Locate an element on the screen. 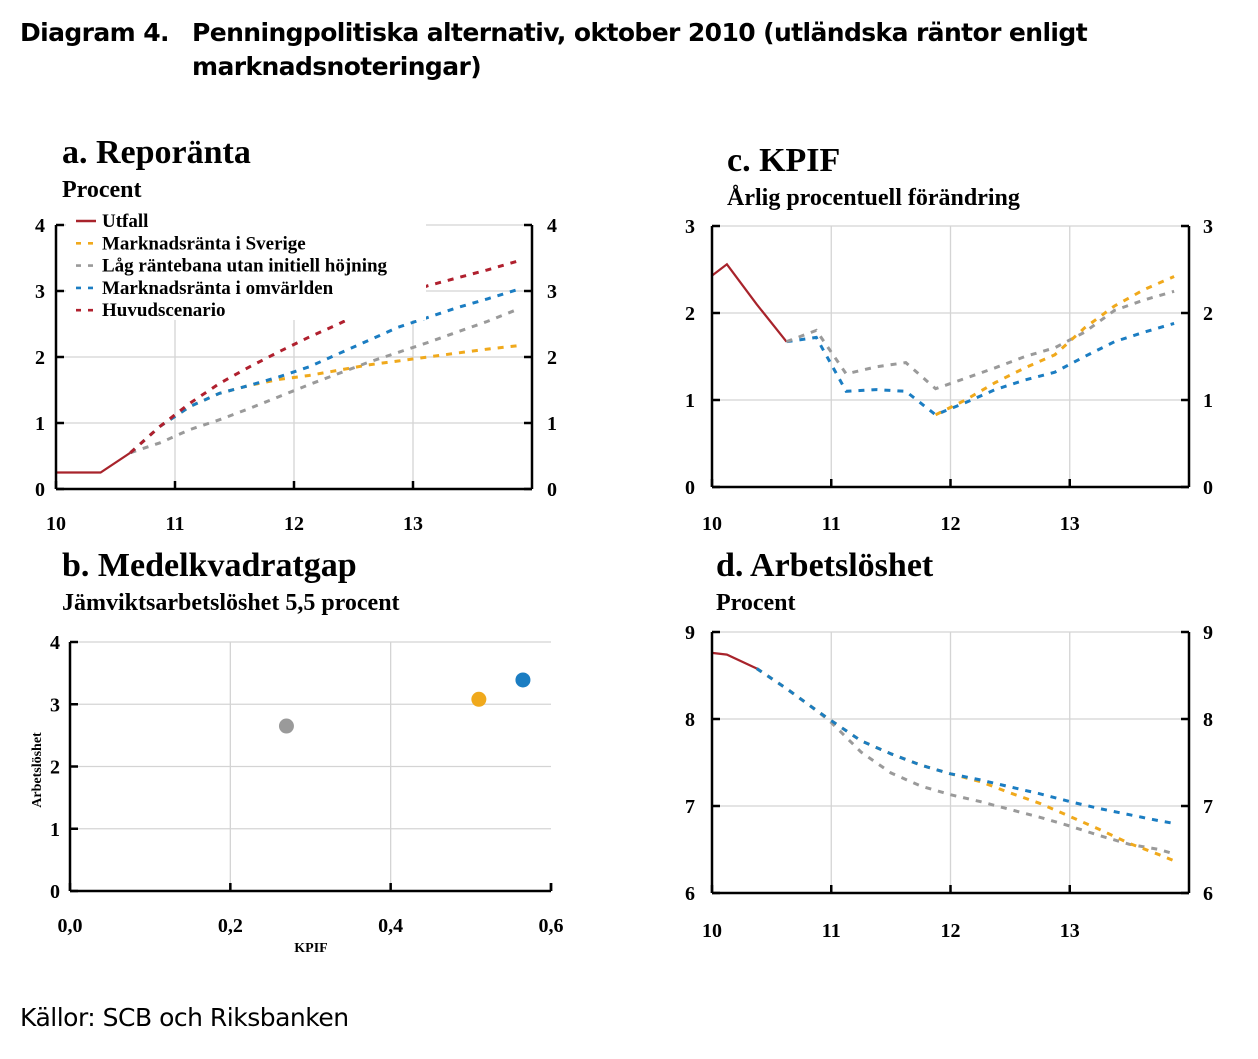 This screenshot has height=1059, width=1258. xtick-label: 0,4 is located at coordinates (390, 926).